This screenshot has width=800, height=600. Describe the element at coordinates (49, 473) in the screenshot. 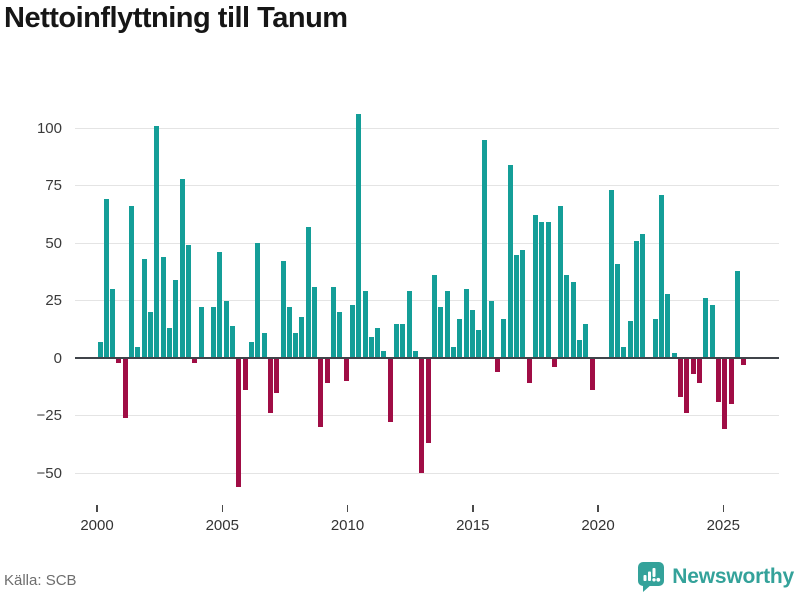

I see `y-axis-tick-label: −50` at that location.